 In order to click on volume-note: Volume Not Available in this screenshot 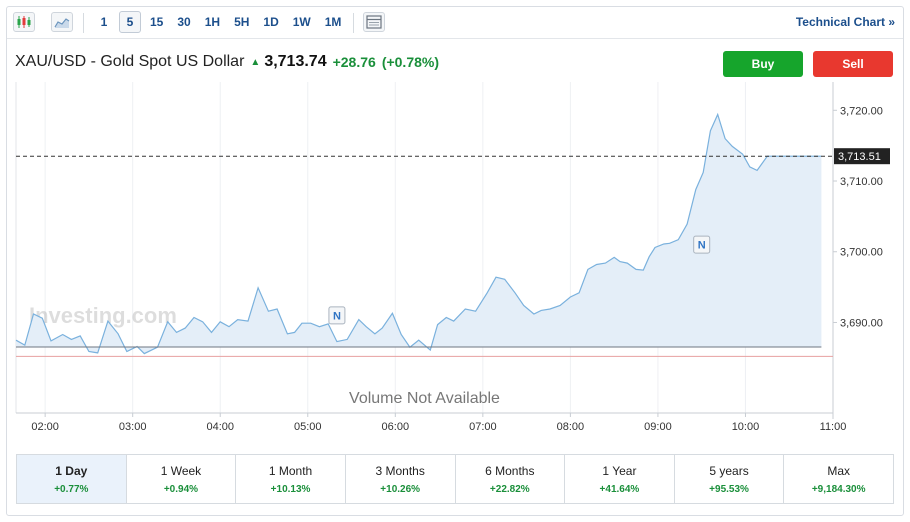, I will do `click(424, 398)`.